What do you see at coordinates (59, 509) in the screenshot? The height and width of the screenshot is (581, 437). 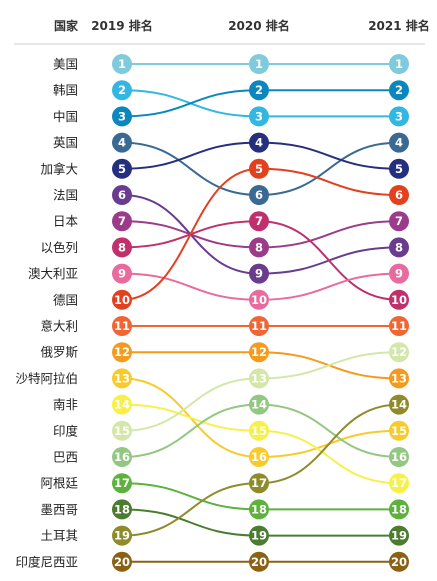 I see `country-label: 墨西哥` at bounding box center [59, 509].